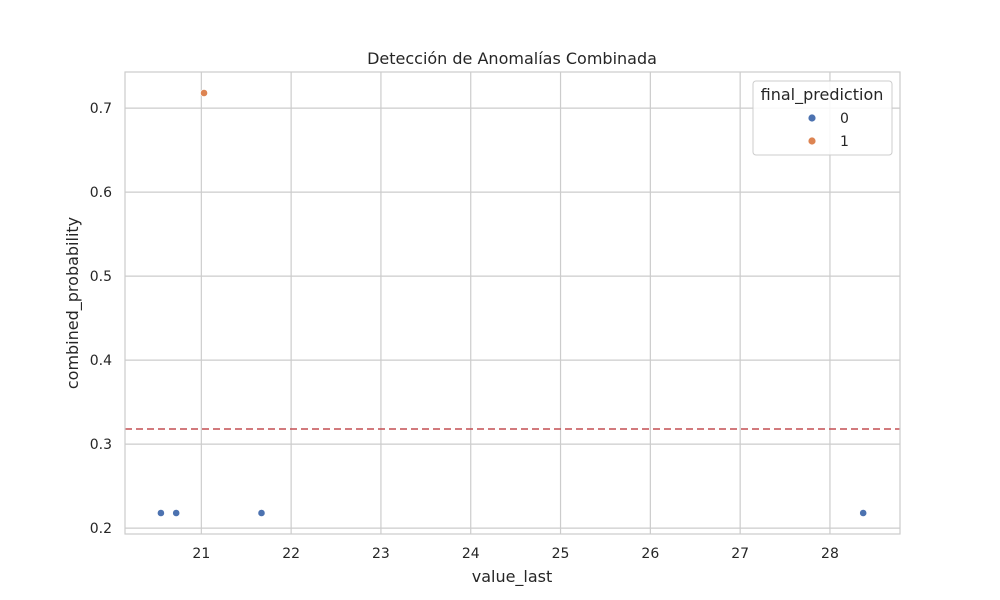 The height and width of the screenshot is (600, 1000). I want to click on legend-box, so click(822, 118).